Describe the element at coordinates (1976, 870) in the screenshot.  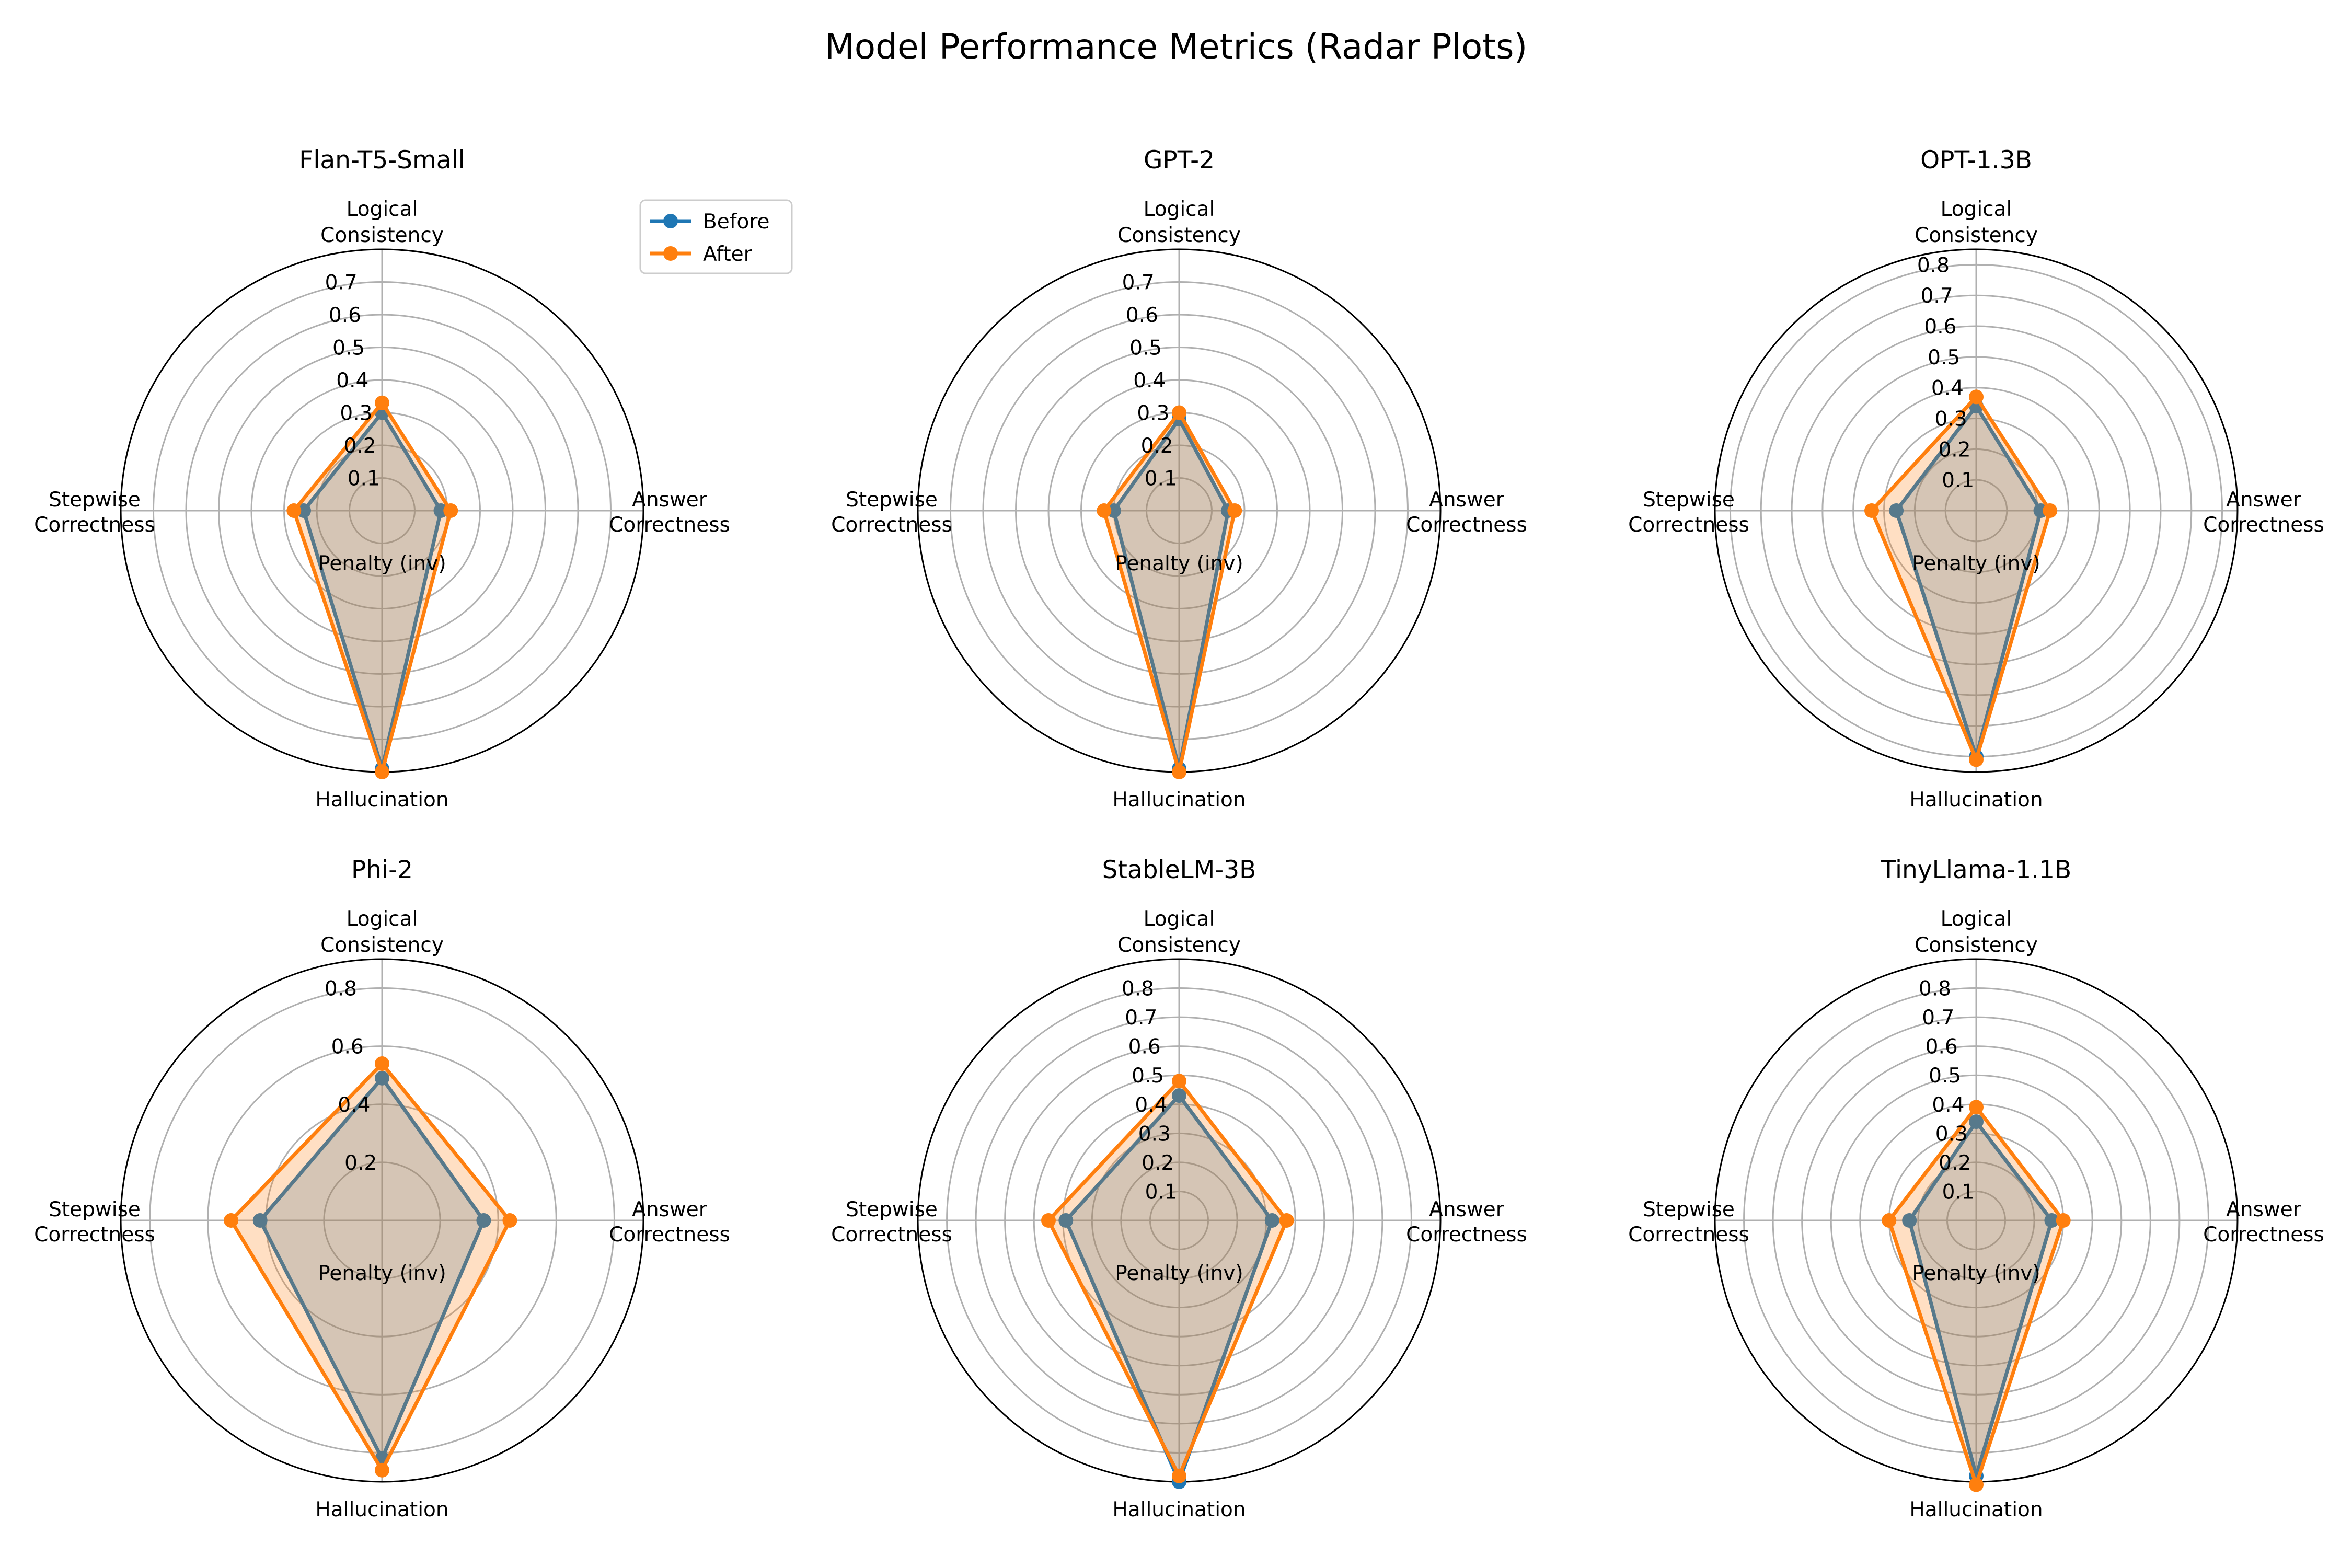
I see `panel-title: TinyLlama-1.1B` at that location.